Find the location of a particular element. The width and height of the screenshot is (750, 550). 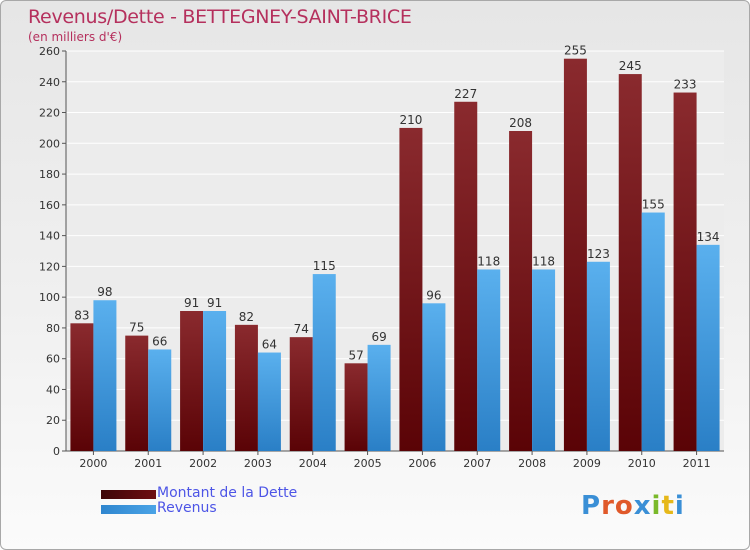

y-tick-label: 80 is located at coordinates (53, 328).